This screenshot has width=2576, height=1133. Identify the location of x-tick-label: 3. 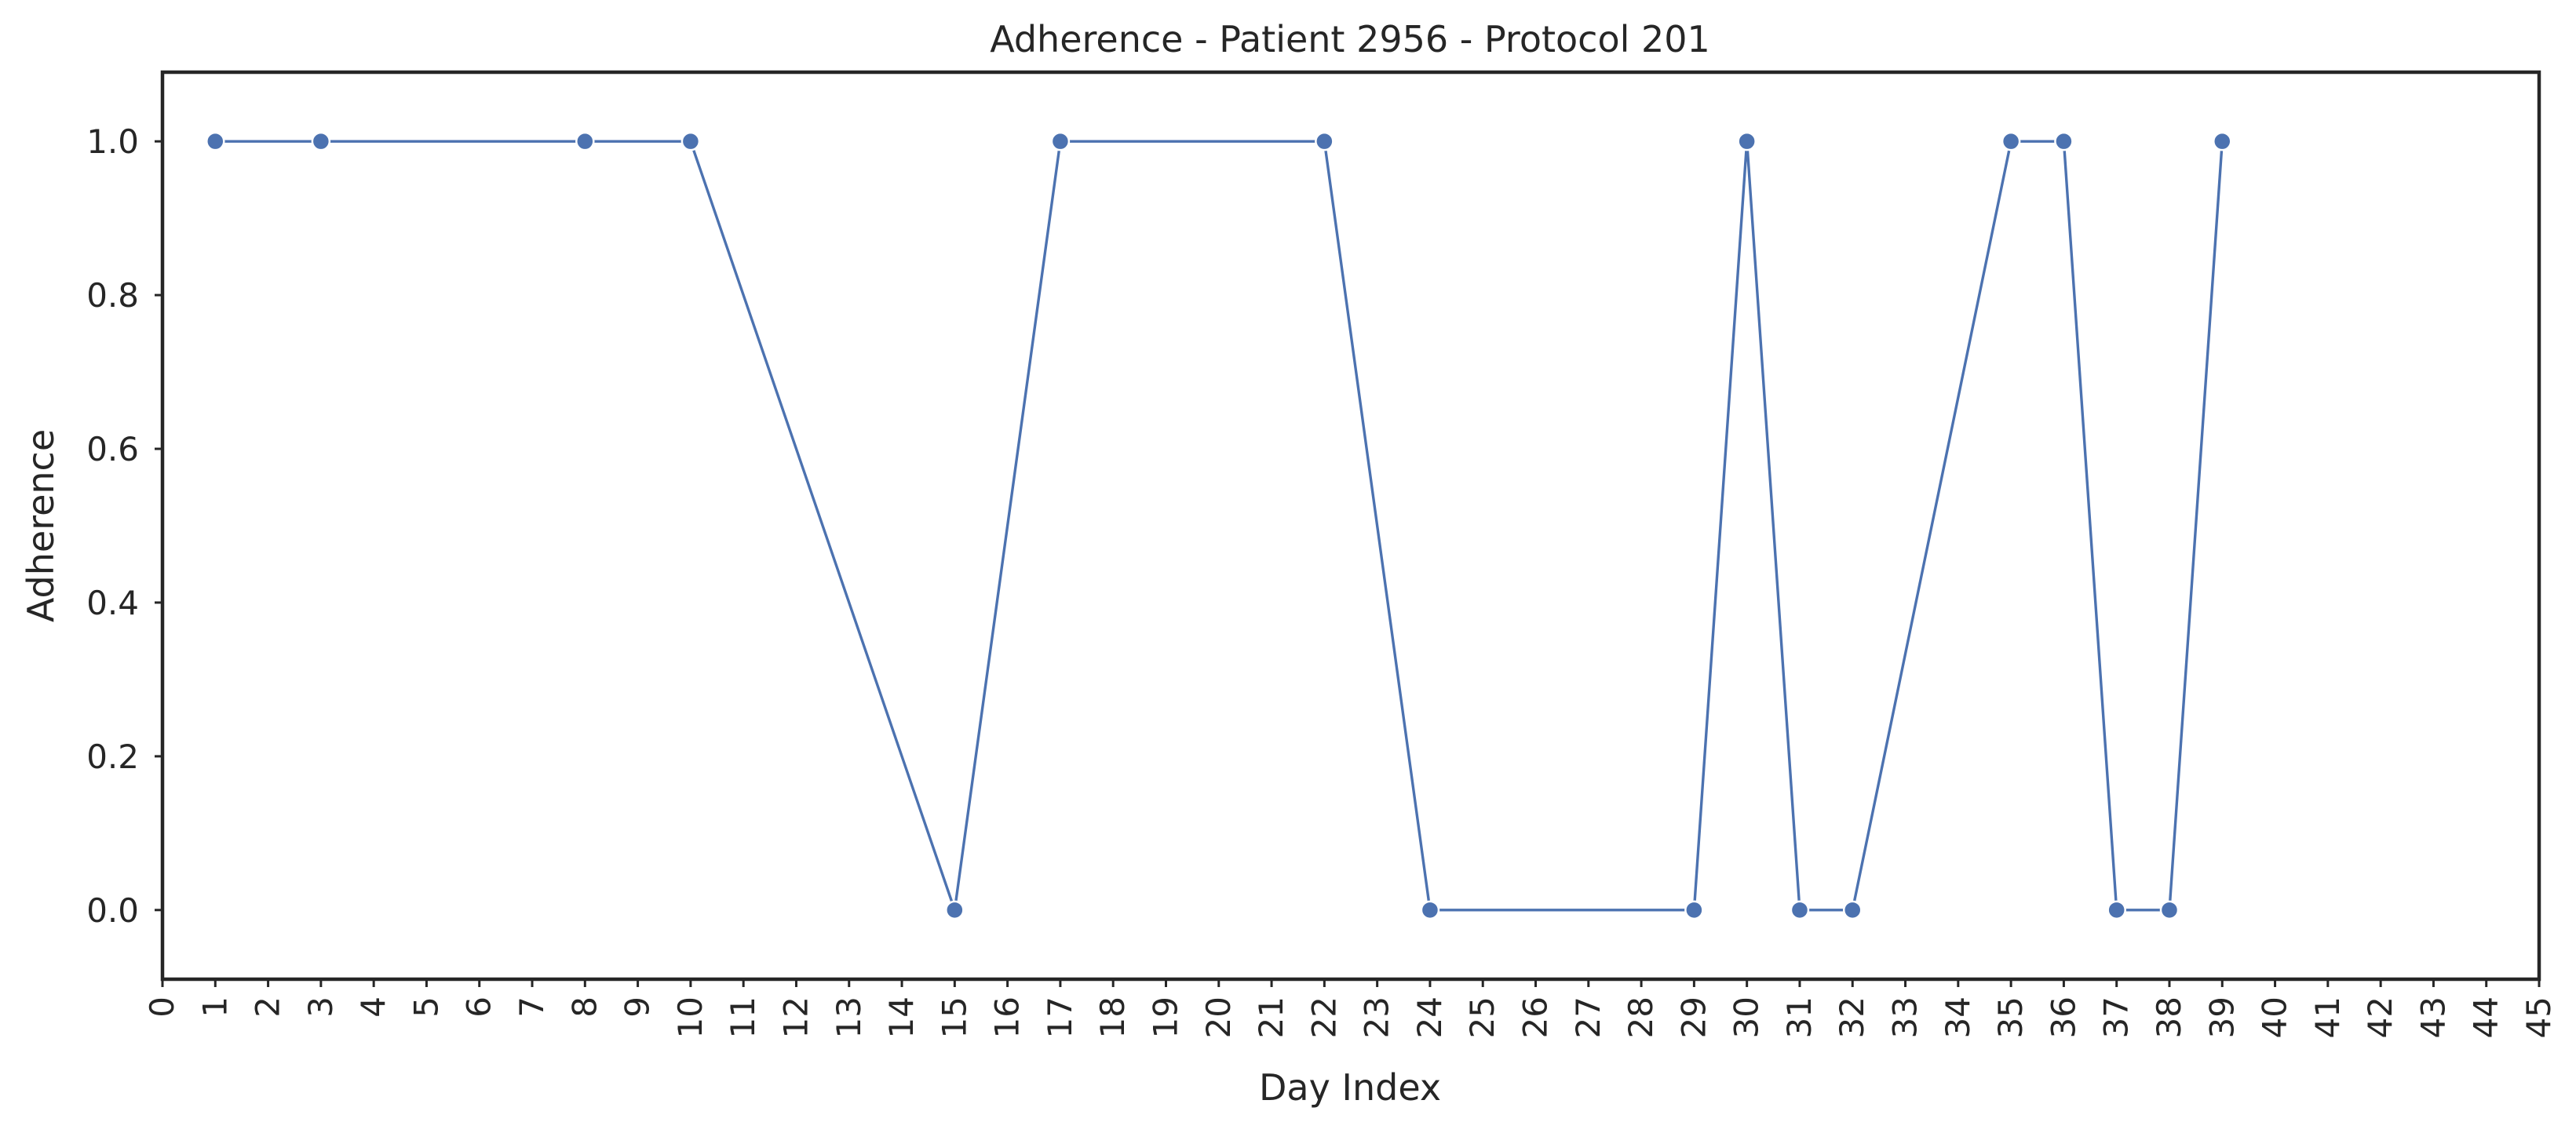
(320, 1007).